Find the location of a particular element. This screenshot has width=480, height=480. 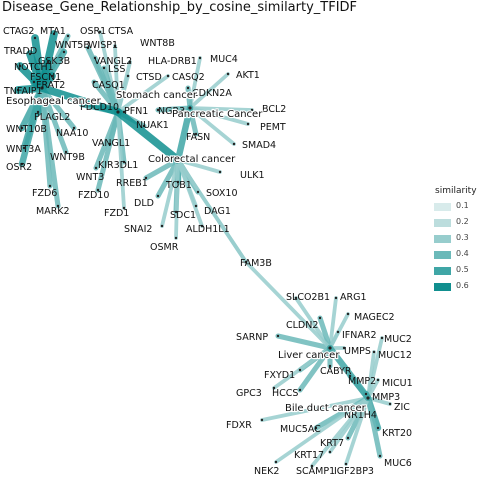

gene-label: CDKN2A is located at coordinates (212, 93).